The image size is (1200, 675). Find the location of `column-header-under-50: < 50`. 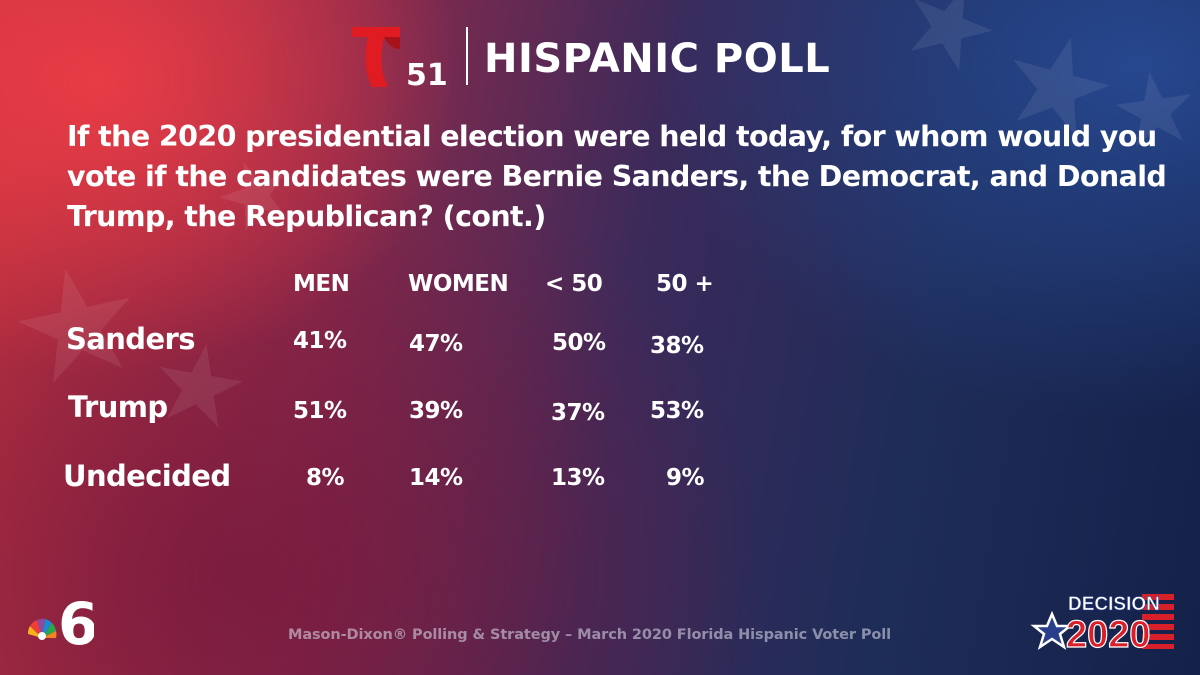

column-header-under-50: < 50 is located at coordinates (574, 284).